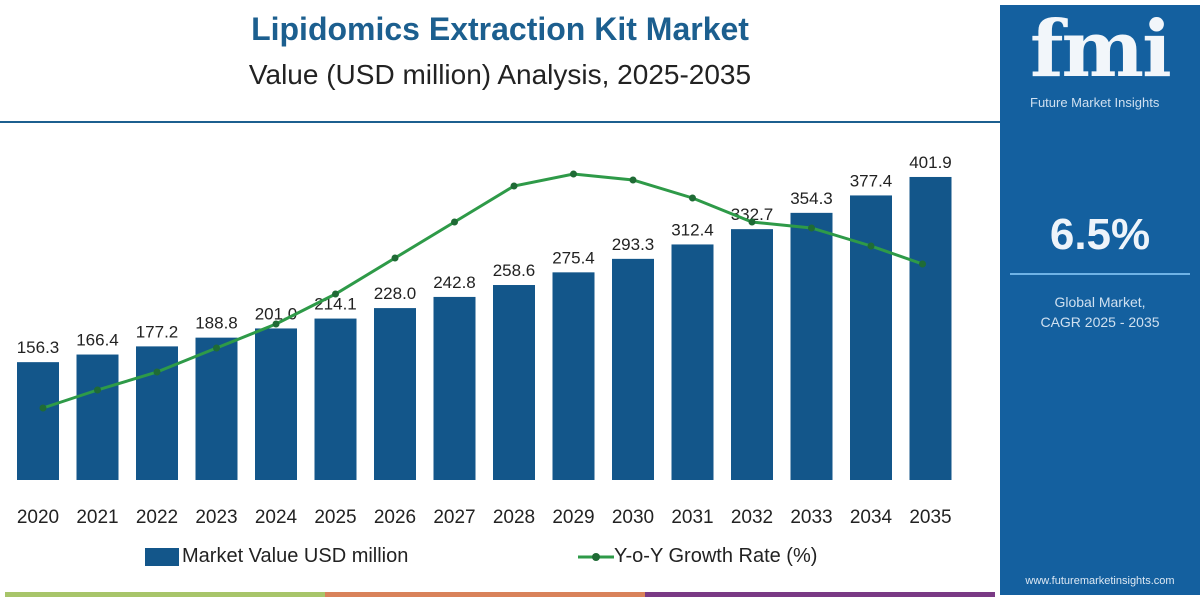 This screenshot has height=600, width=1200. What do you see at coordinates (692, 517) in the screenshot?
I see `x-tick-label: 2031` at bounding box center [692, 517].